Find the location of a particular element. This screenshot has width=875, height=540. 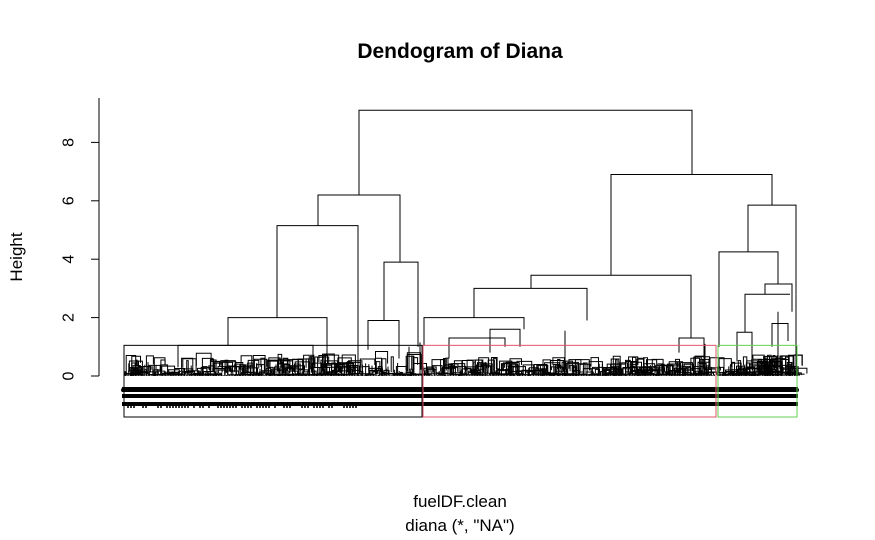

y-tick-label: 8 is located at coordinates (69, 142).